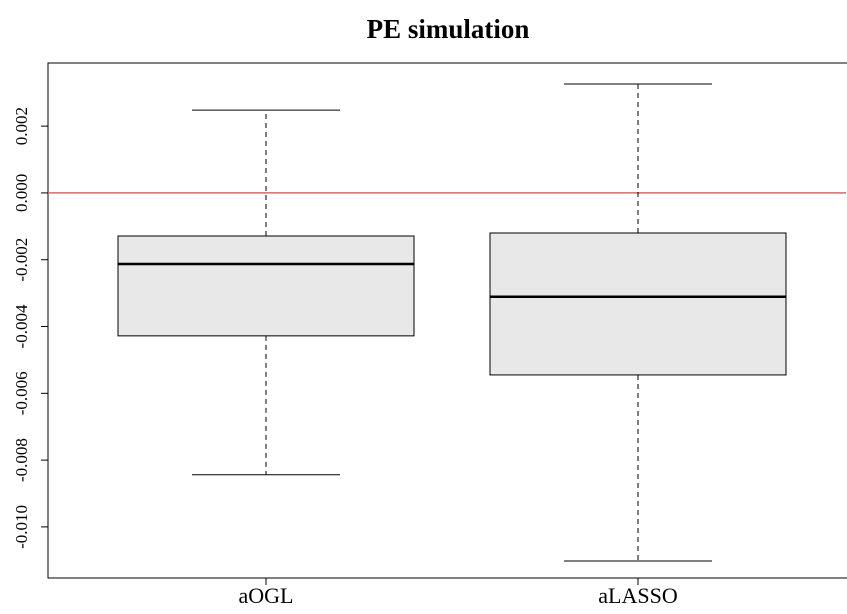  Describe the element at coordinates (448, 29) in the screenshot. I see `chart-title: PE simulation` at that location.